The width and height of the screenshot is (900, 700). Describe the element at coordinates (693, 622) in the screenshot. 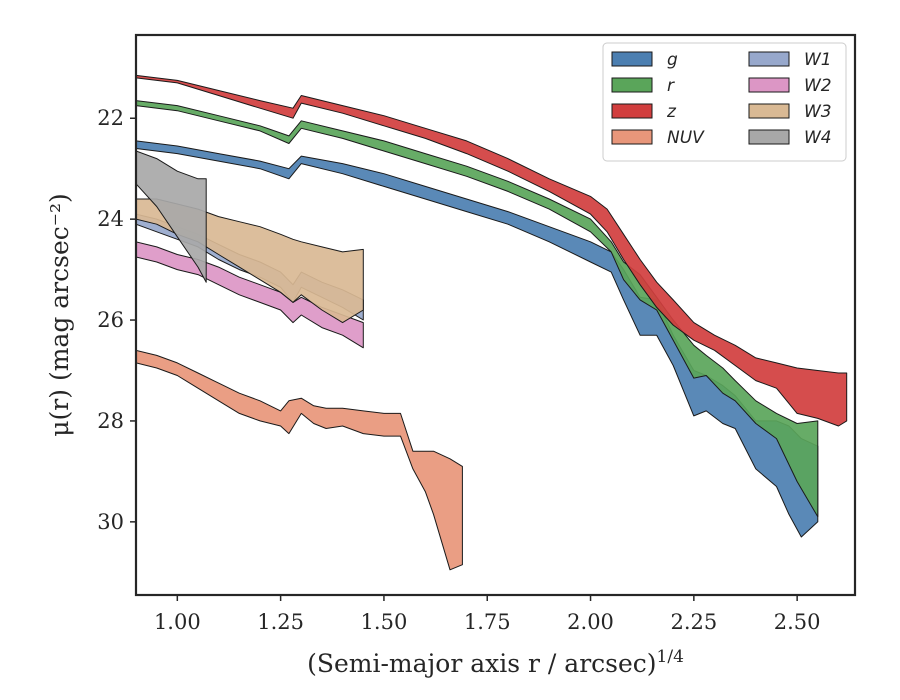

I see `x-tick-label: 2.25` at that location.